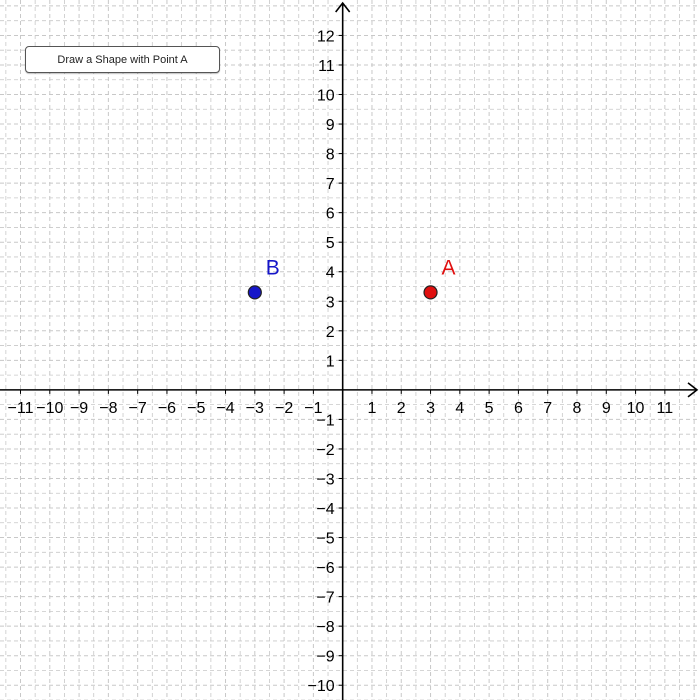  I want to click on x-tick-label: 8, so click(577, 408).